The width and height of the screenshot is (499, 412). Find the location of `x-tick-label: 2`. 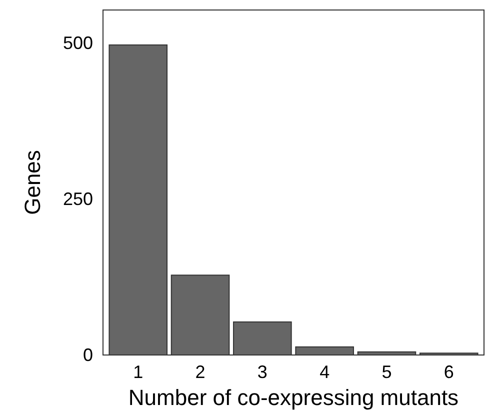

x-tick-label: 2 is located at coordinates (200, 372).